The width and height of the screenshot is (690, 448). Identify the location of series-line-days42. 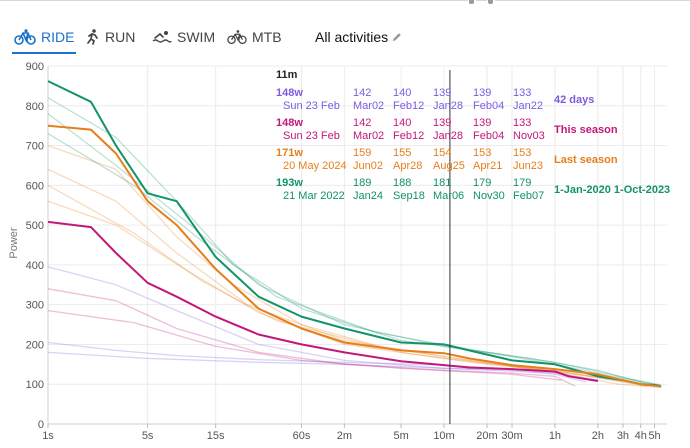
(317, 367).